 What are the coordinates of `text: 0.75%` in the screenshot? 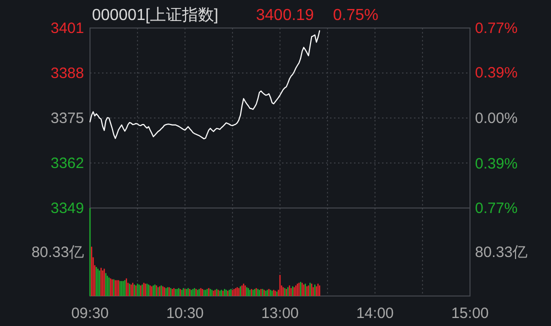 It's located at (355, 15).